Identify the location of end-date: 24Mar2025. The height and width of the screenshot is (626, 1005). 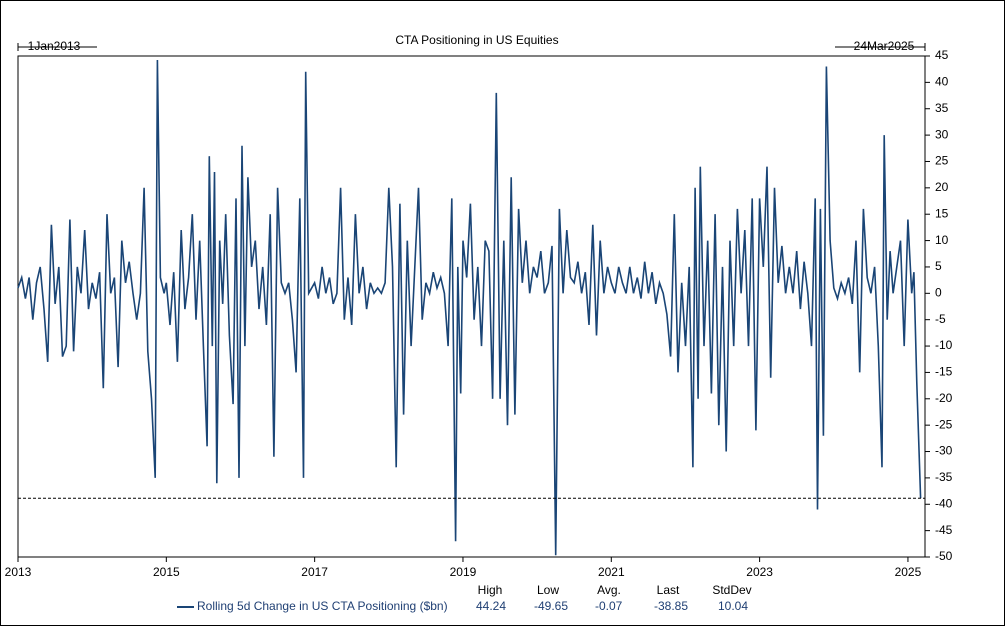
(884, 46).